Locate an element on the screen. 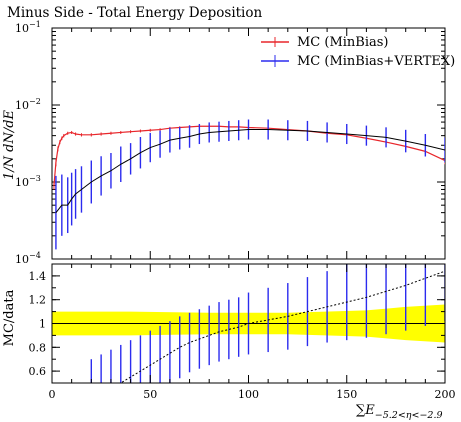  top-y-tick-exponent: −1 is located at coordinates (35, 24).